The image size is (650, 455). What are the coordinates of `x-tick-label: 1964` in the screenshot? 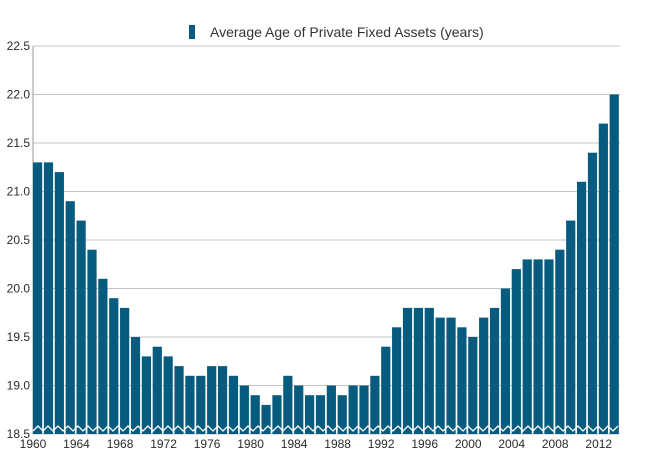 It's located at (76, 444).